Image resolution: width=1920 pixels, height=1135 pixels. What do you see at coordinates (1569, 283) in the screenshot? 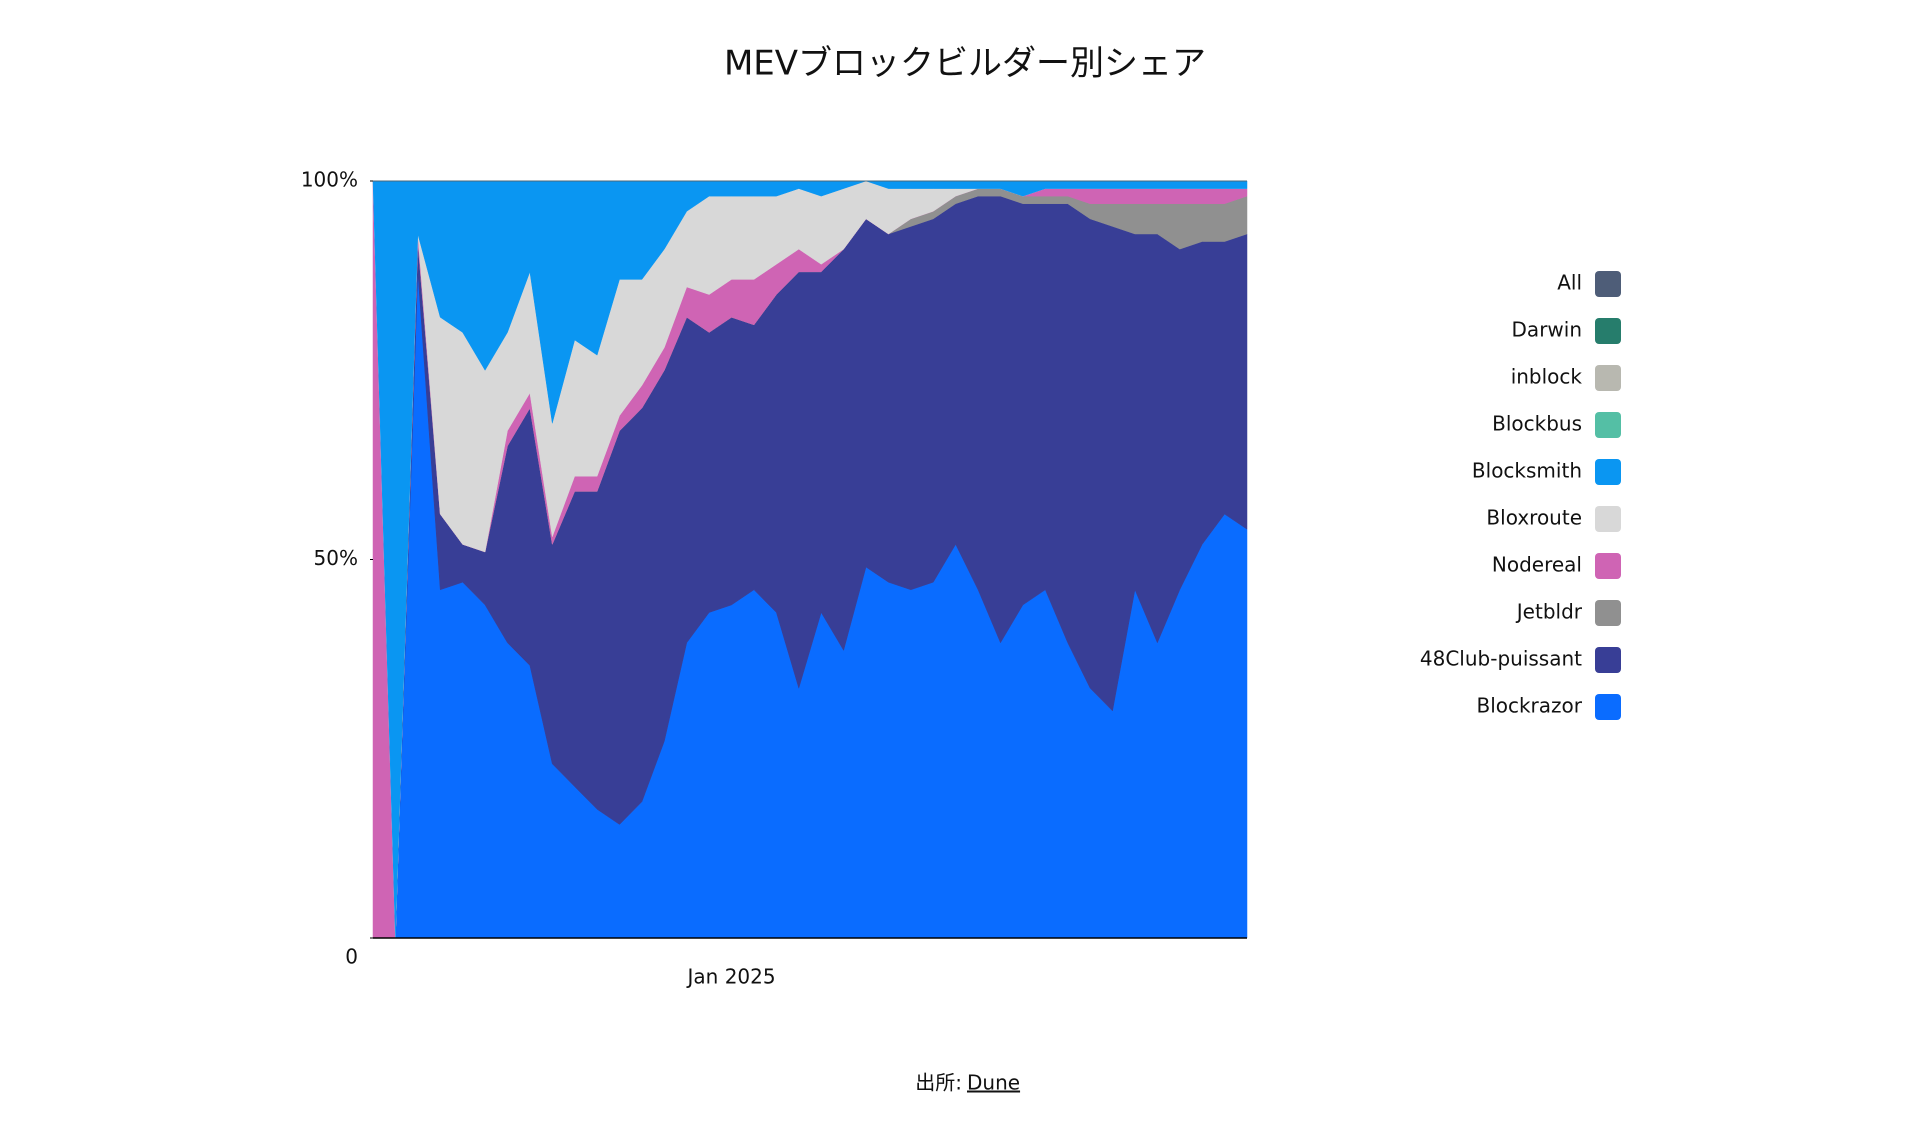
I see `legend-label: All` at bounding box center [1569, 283].